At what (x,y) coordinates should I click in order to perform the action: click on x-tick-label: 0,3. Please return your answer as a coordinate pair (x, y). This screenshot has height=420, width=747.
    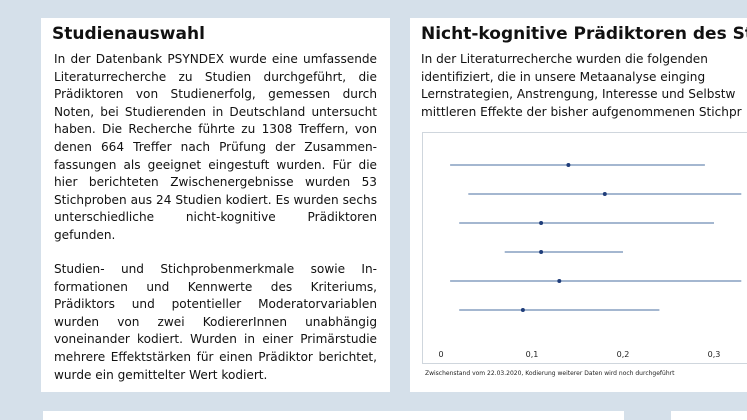
    Looking at the image, I should click on (714, 354).